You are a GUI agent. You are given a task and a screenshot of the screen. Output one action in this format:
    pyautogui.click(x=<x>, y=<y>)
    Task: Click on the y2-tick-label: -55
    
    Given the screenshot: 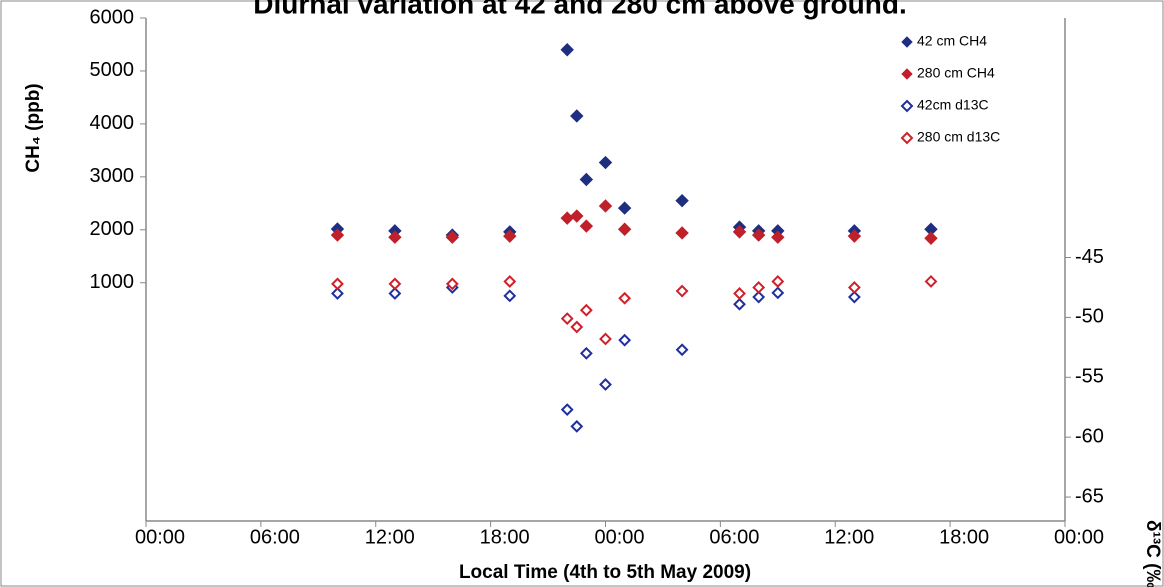 What is the action you would take?
    pyautogui.click(x=1089, y=377)
    